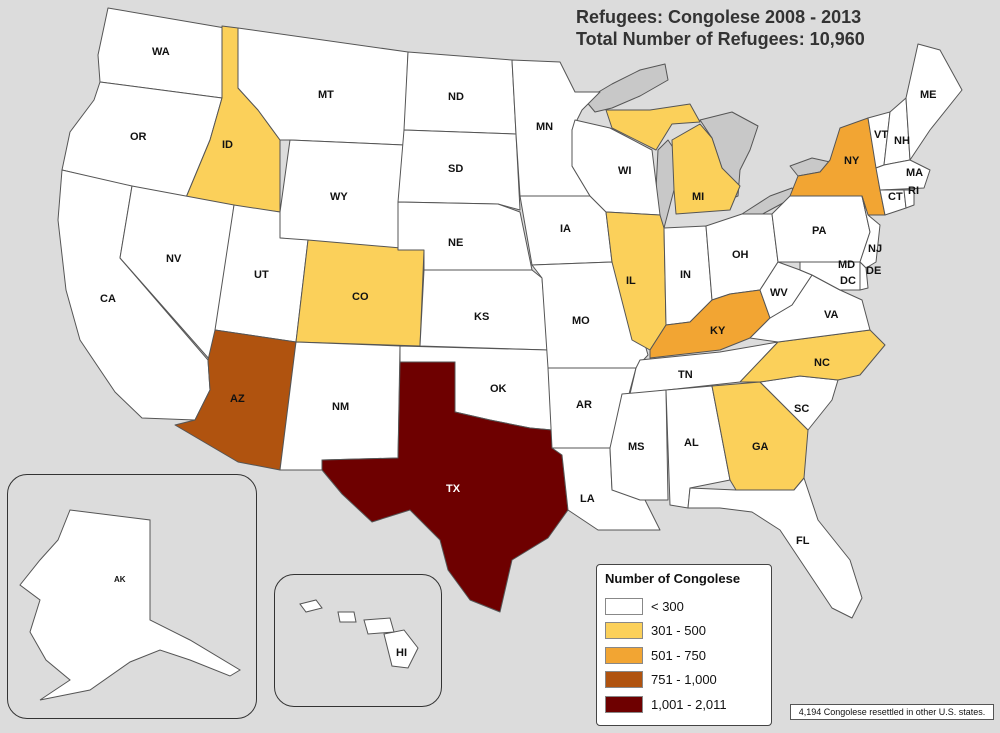 This screenshot has width=1000, height=733. What do you see at coordinates (720, 39) in the screenshot?
I see `title-line-2: Total Number of Refugees: 10,960` at bounding box center [720, 39].